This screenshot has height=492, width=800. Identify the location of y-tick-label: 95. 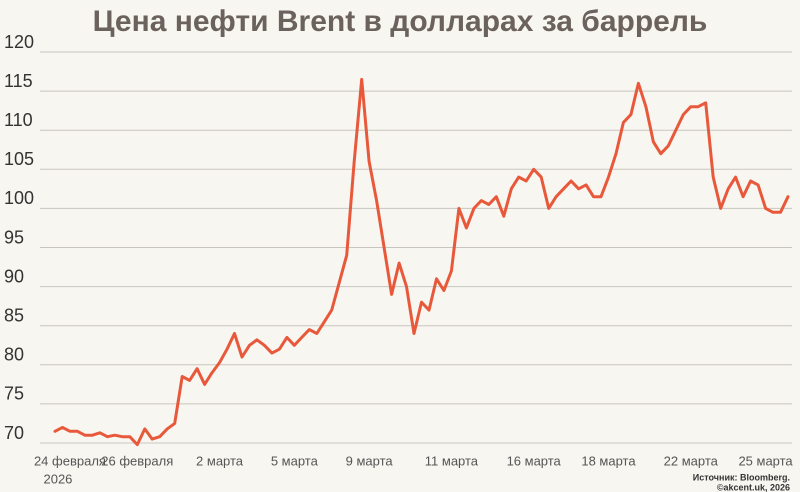
(14, 237).